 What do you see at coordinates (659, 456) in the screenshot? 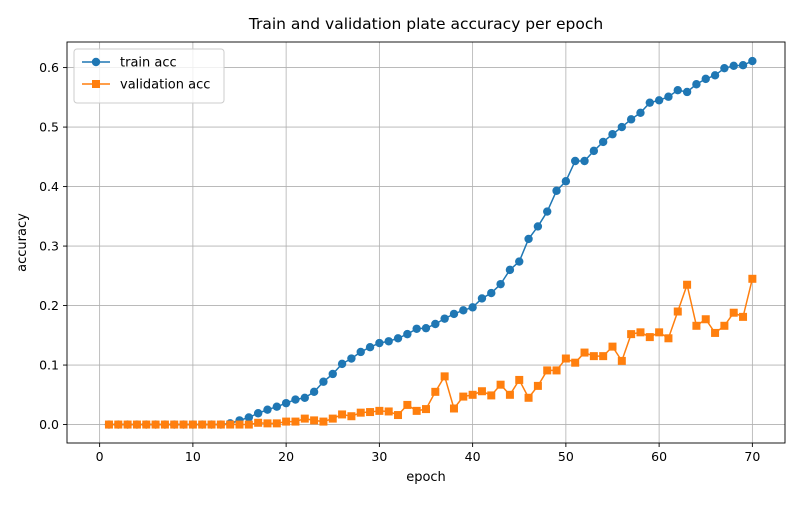
I see `x-tick-label: 60` at bounding box center [659, 456].